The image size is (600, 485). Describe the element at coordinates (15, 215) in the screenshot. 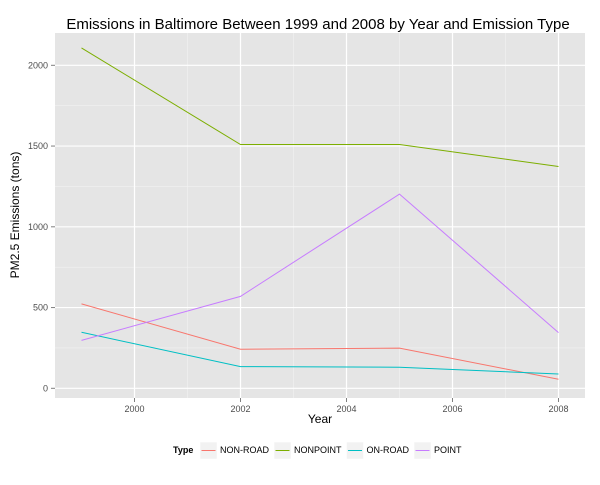

I see `y-axis-title: PM2.5 Emissions (tons)` at that location.